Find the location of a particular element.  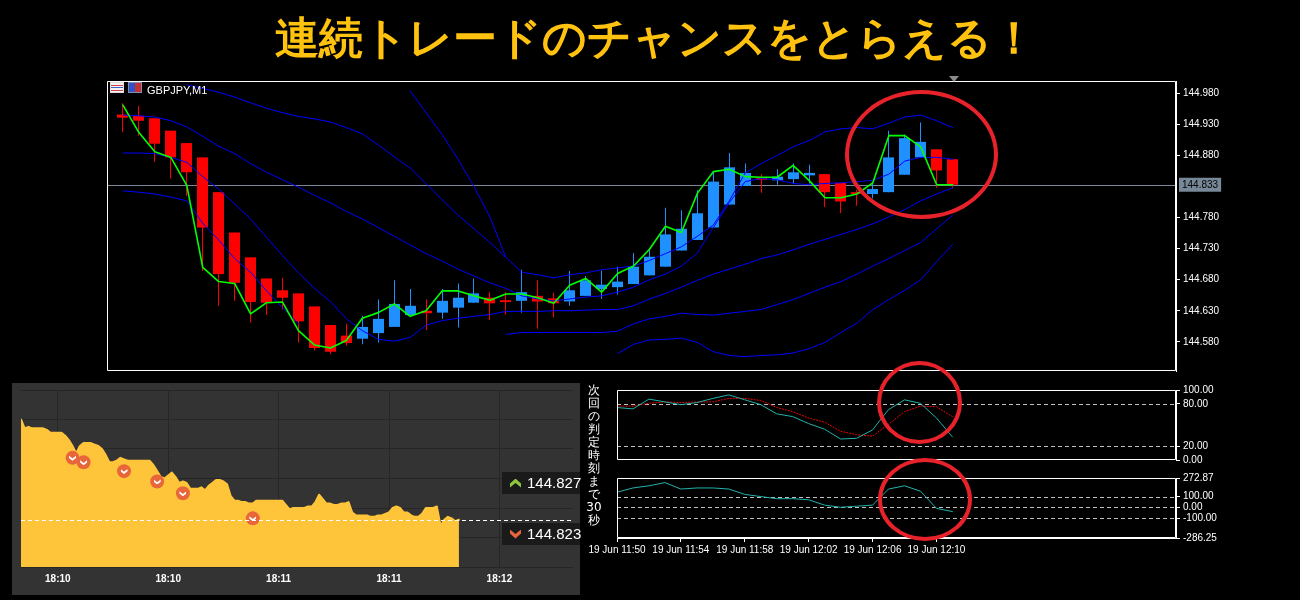

x-tick-label: 19 Jun 11:50 is located at coordinates (617, 549).